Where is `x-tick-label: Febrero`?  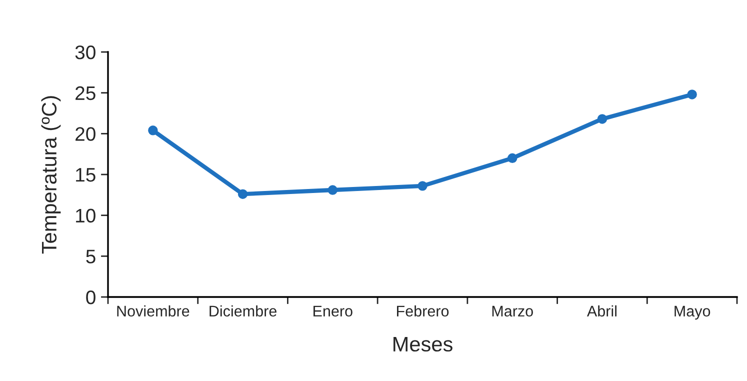 x-tick-label: Febrero is located at coordinates (423, 311).